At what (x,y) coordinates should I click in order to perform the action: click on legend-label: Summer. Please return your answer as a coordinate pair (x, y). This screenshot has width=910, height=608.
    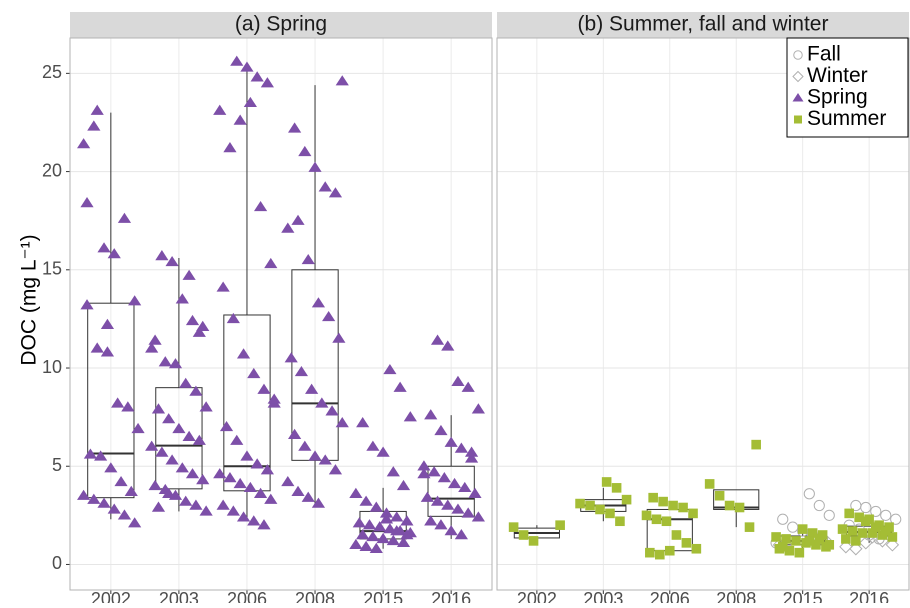
    Looking at the image, I should click on (846, 118).